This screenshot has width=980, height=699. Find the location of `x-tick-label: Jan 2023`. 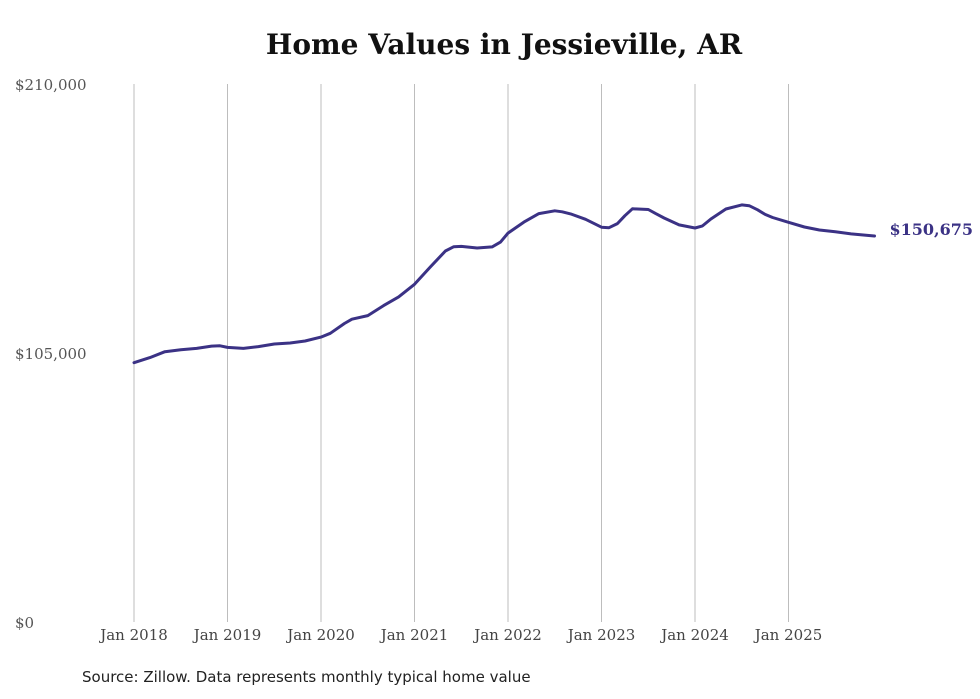

x-tick-label: Jan 2023 is located at coordinates (601, 635).